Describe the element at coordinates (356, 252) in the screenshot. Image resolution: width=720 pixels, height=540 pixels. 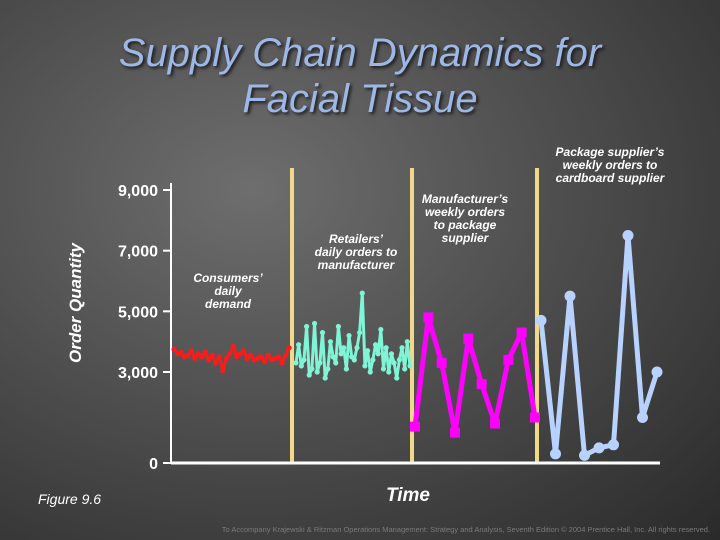
I see `retailers-annotation: Retailers’ daily orders to manufacturer` at that location.